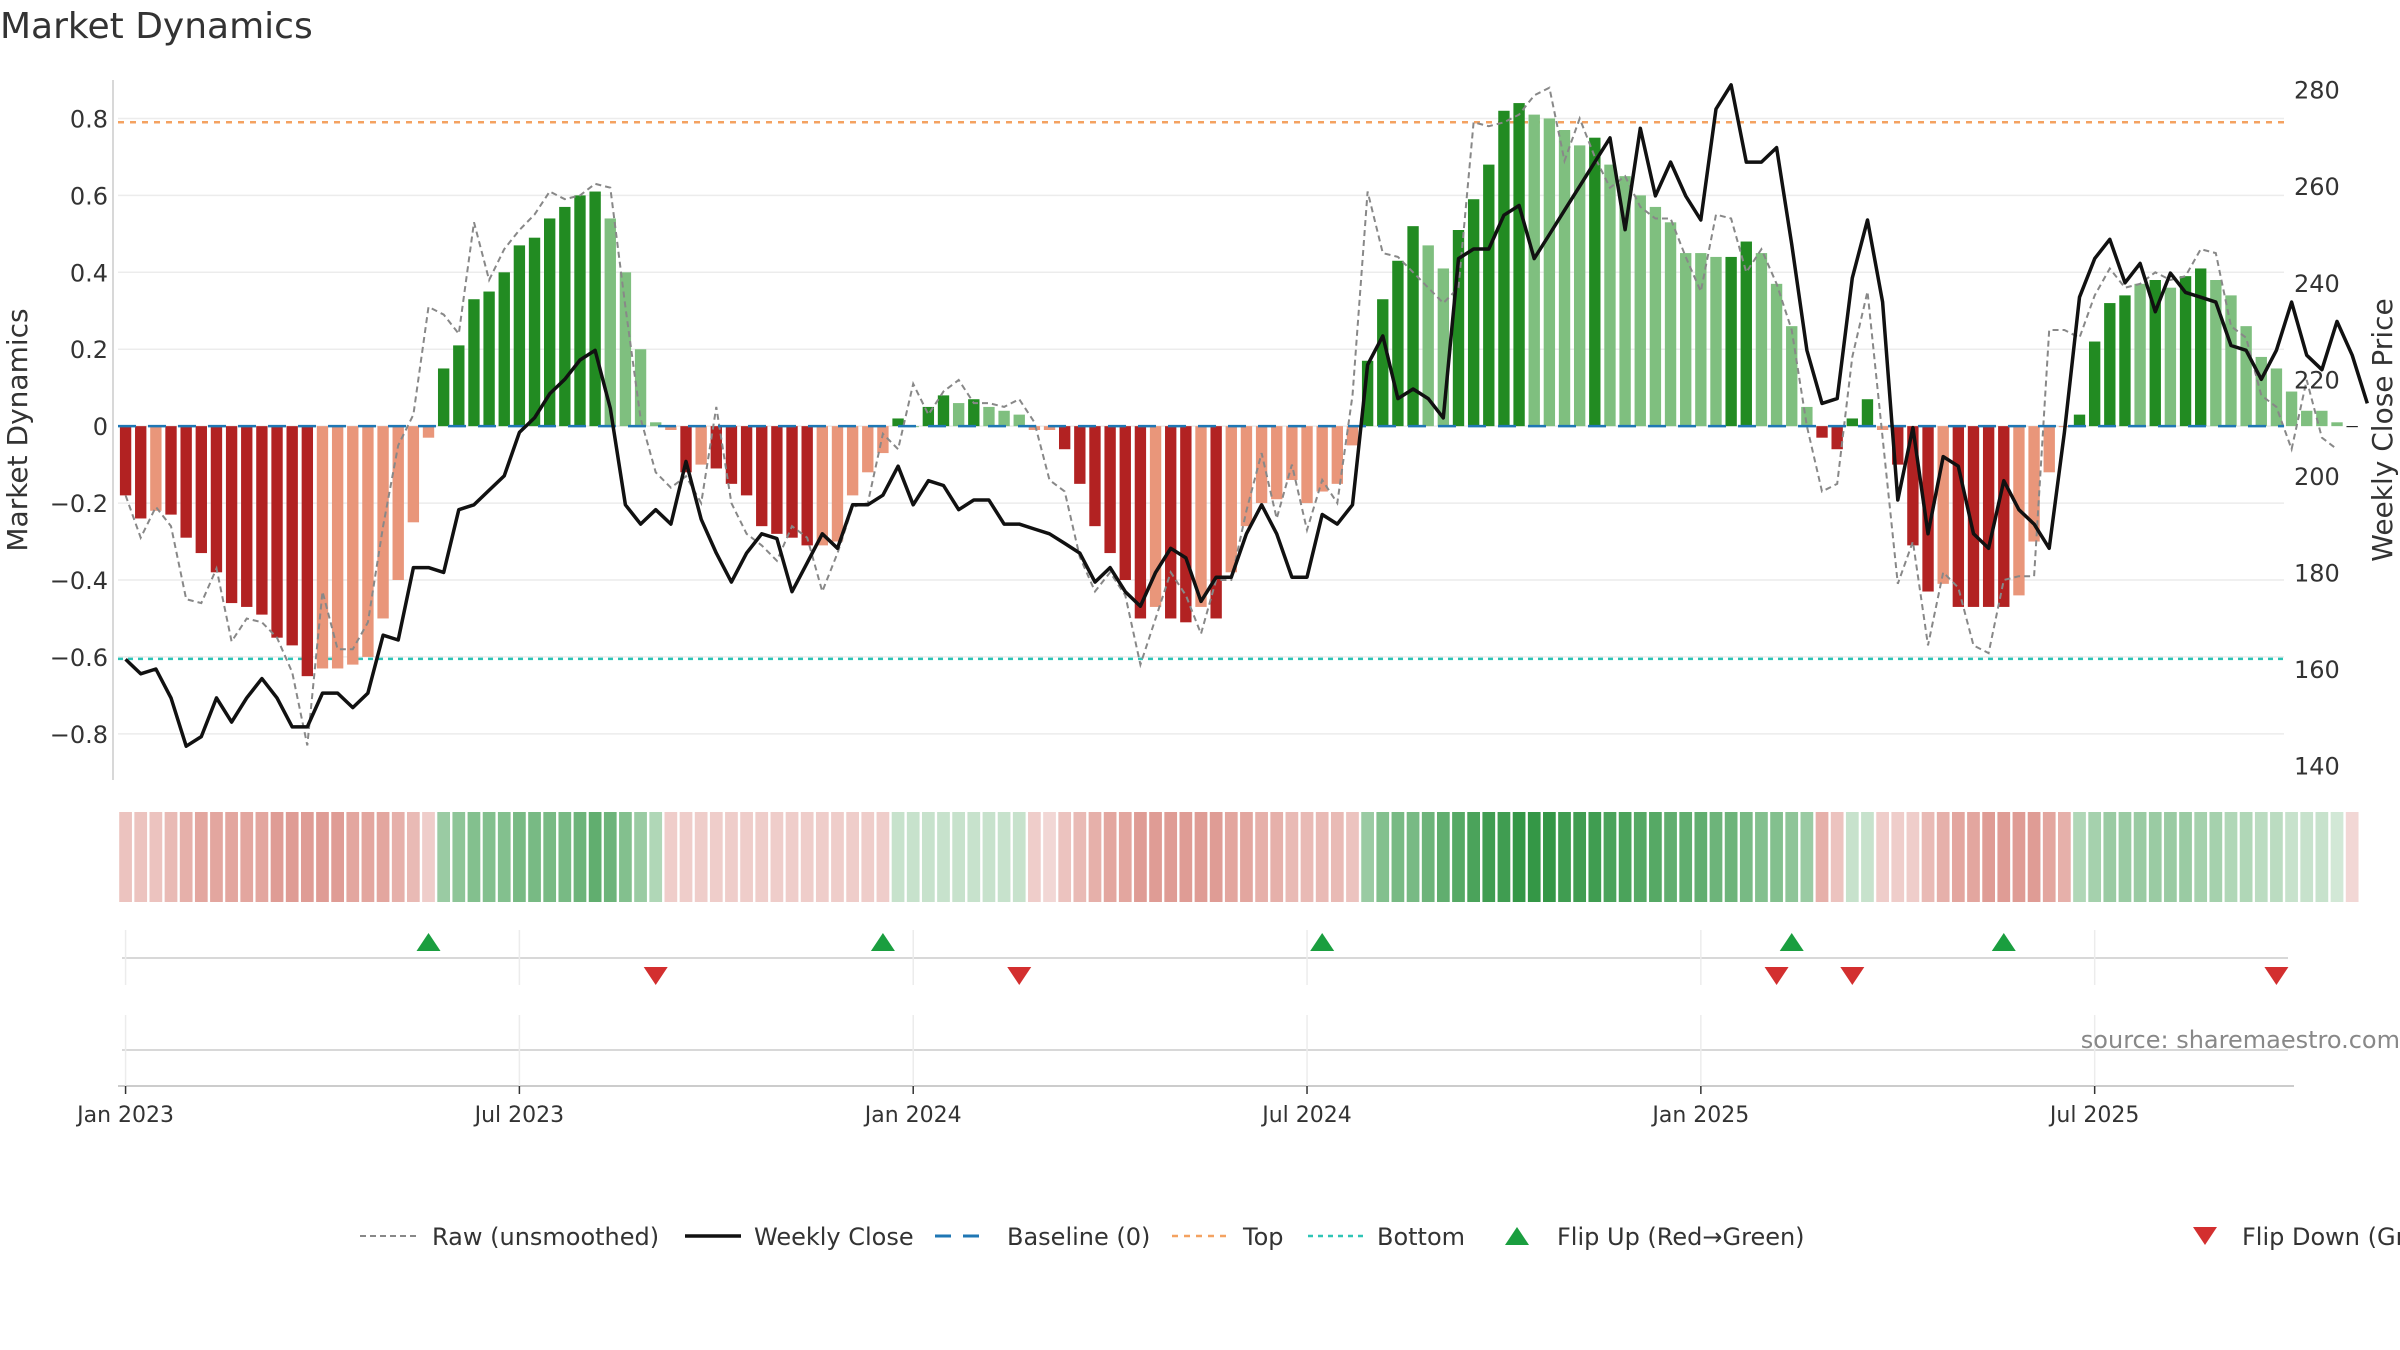 The width and height of the screenshot is (2400, 1350). I want to click on legend-label: Top, so click(1263, 1237).